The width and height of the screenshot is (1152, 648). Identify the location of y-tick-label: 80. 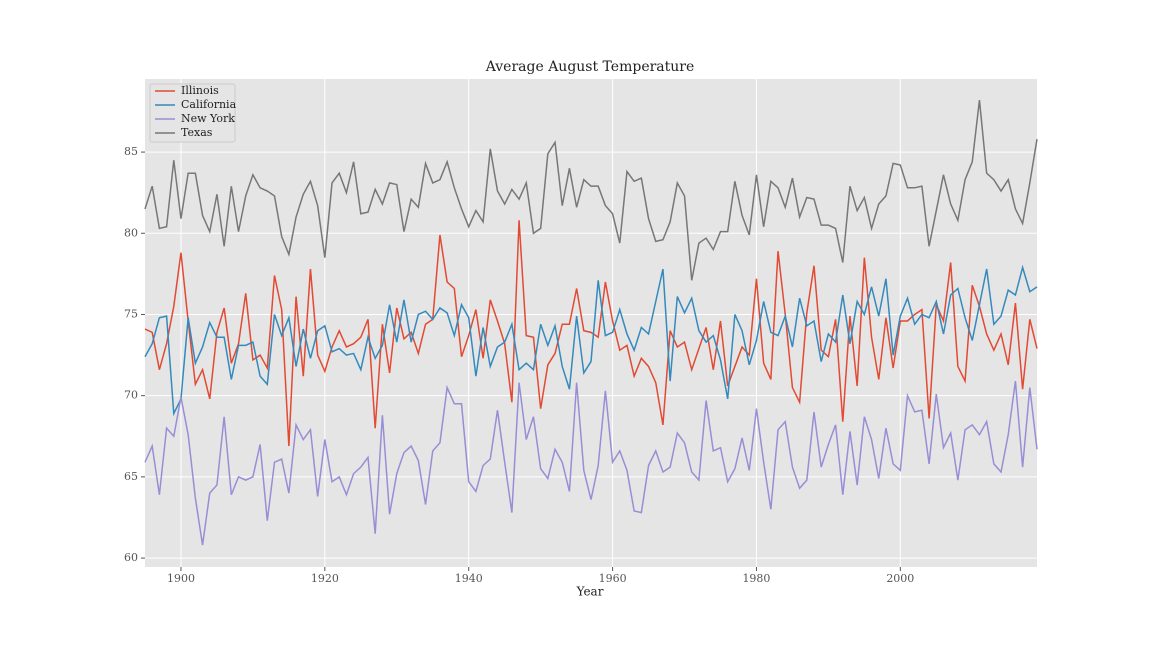
(131, 232).